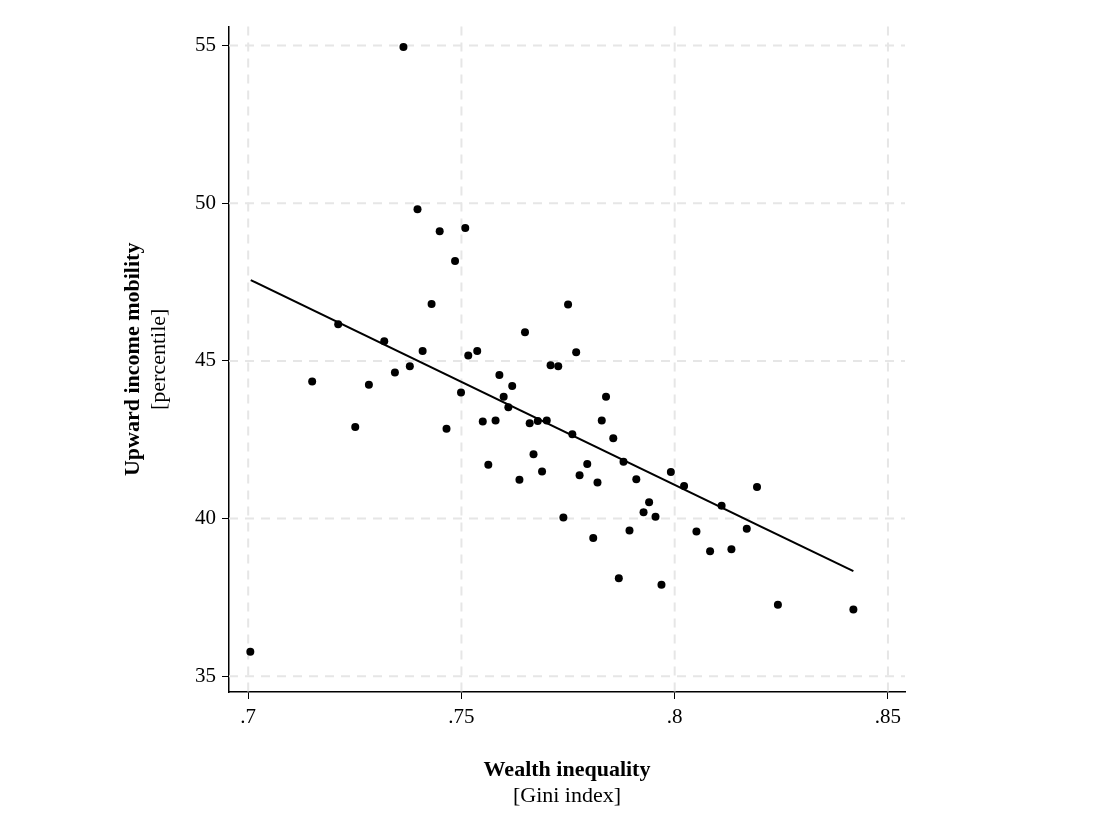 This screenshot has width=1109, height=832. What do you see at coordinates (205, 674) in the screenshot?
I see `y-tick-label: 35` at bounding box center [205, 674].